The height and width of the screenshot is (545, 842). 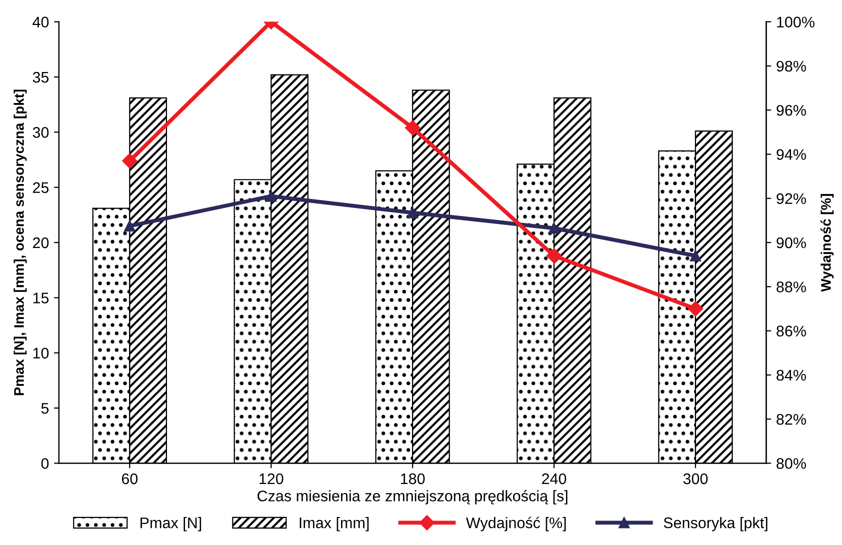 I want to click on legend-label: Imax [mm], so click(x=334, y=524).